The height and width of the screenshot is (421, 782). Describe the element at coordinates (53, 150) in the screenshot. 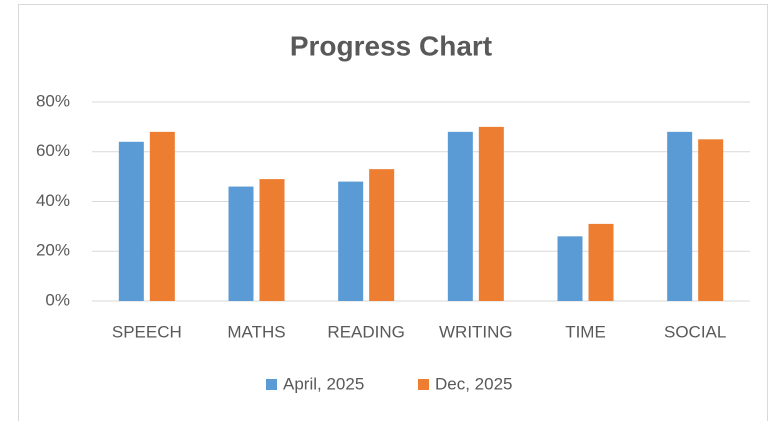

I see `y-tick-label: 60%` at that location.